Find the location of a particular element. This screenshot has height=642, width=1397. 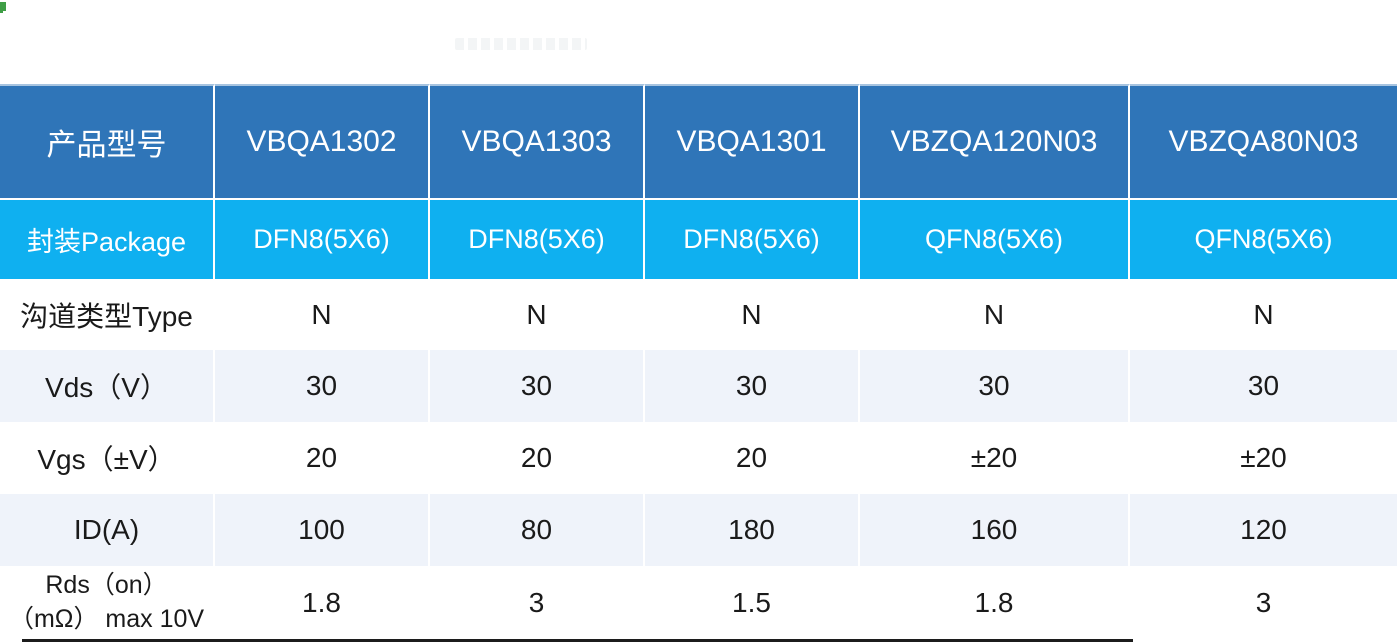

row-label-vgs: Vgs（±V） is located at coordinates (107, 458).